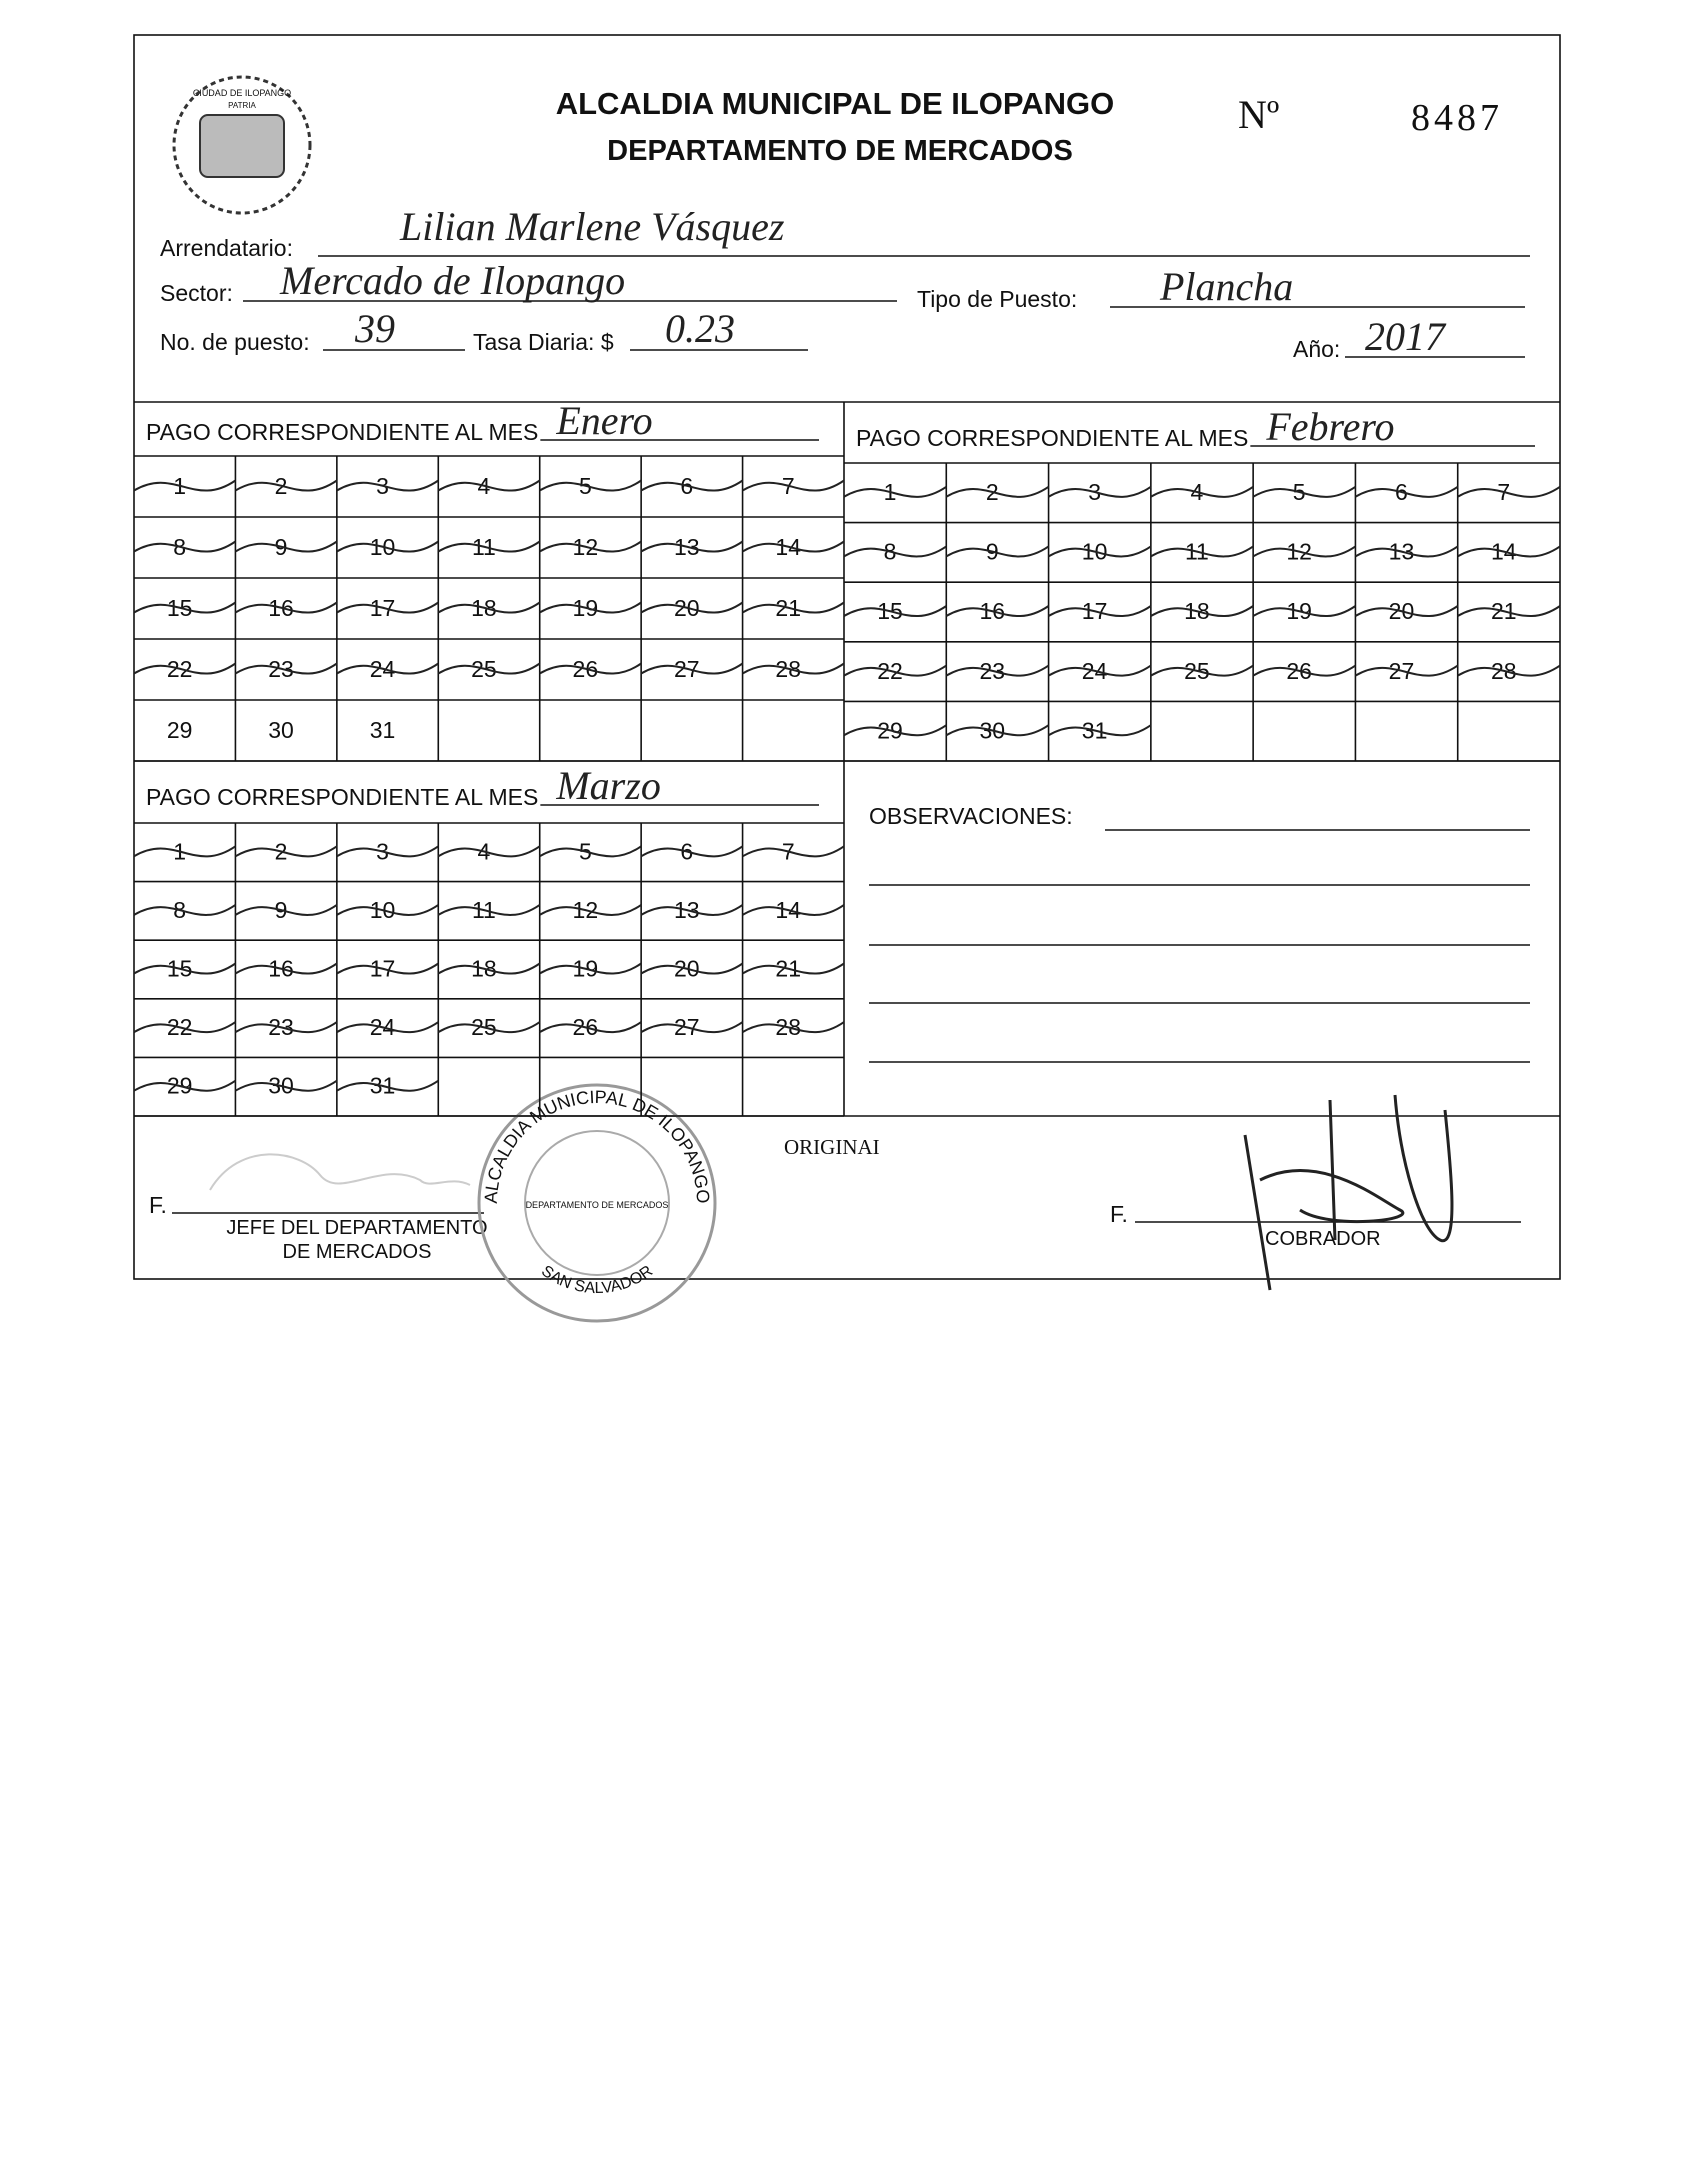  I want to click on field-label: Año:, so click(1316, 349).